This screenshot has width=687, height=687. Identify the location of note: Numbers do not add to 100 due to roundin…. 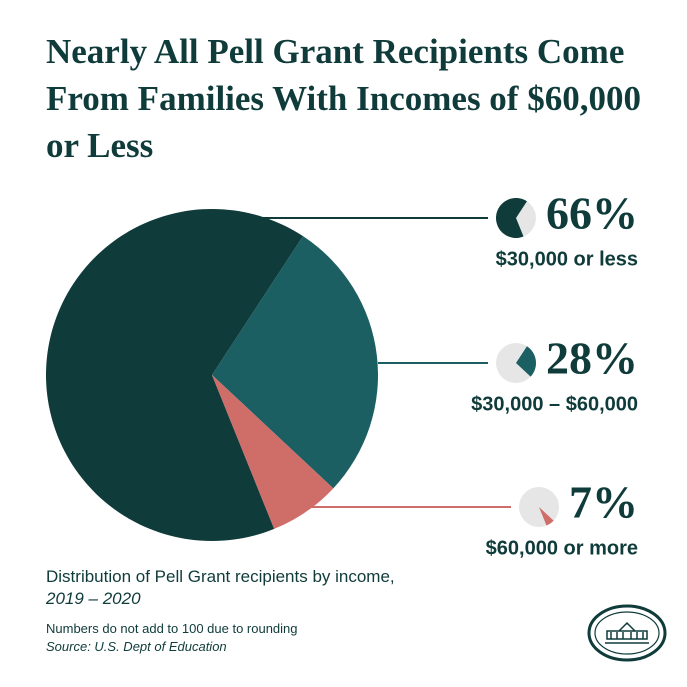
(172, 628).